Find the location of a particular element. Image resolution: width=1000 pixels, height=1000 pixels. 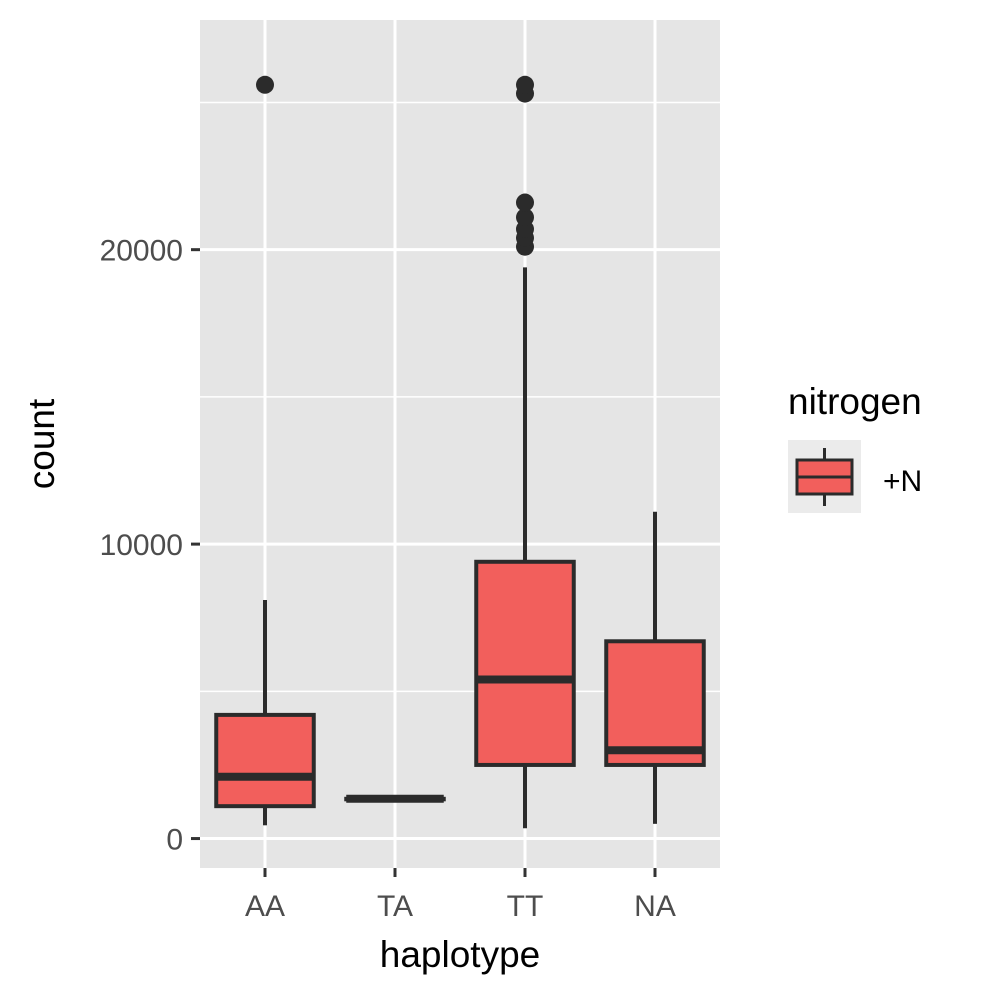

legend-key is located at coordinates (824, 476).